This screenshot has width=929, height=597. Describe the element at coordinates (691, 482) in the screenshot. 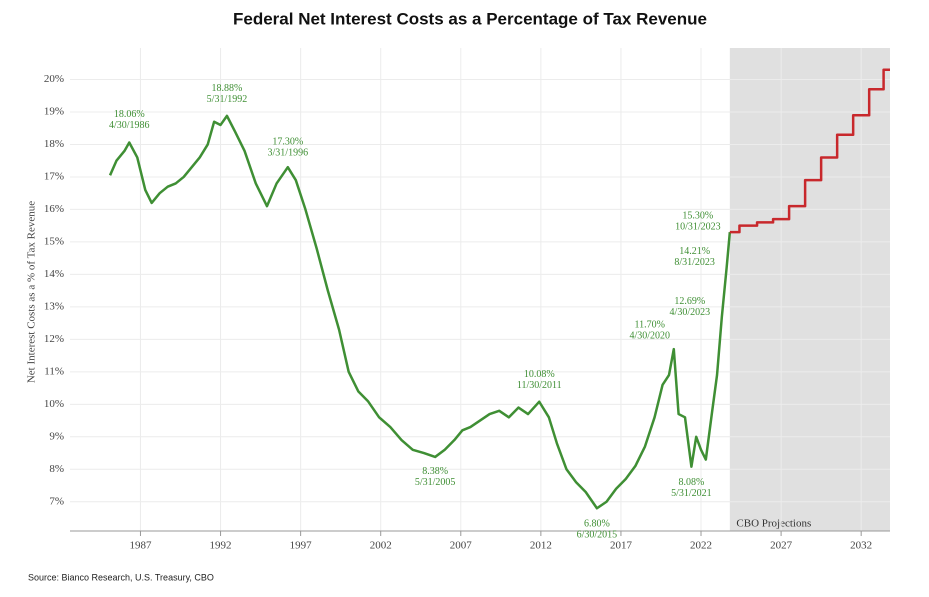

I see `annotation-value: 8.08%` at that location.